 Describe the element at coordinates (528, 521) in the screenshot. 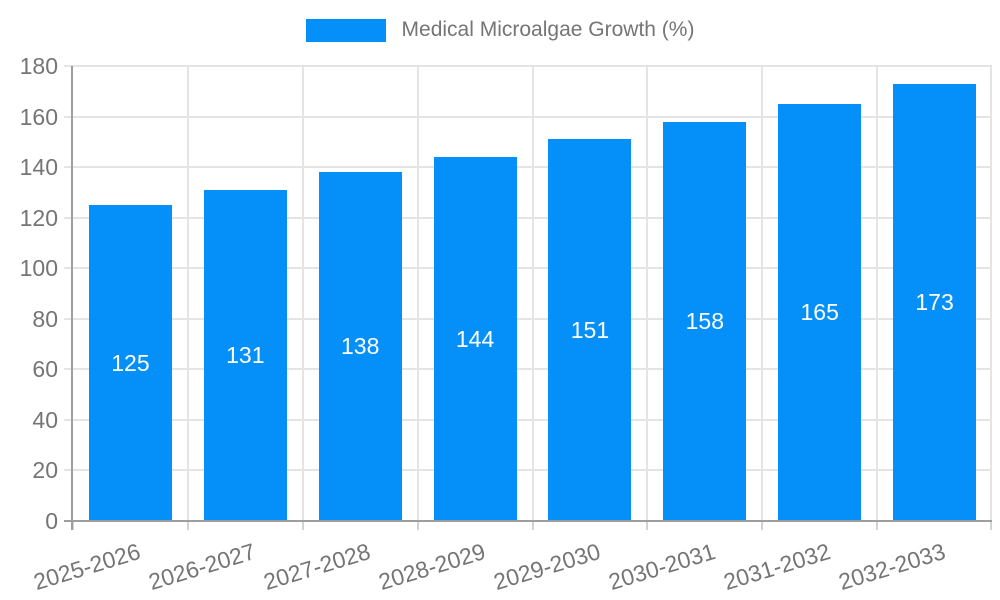

I see `x-axis-line` at that location.